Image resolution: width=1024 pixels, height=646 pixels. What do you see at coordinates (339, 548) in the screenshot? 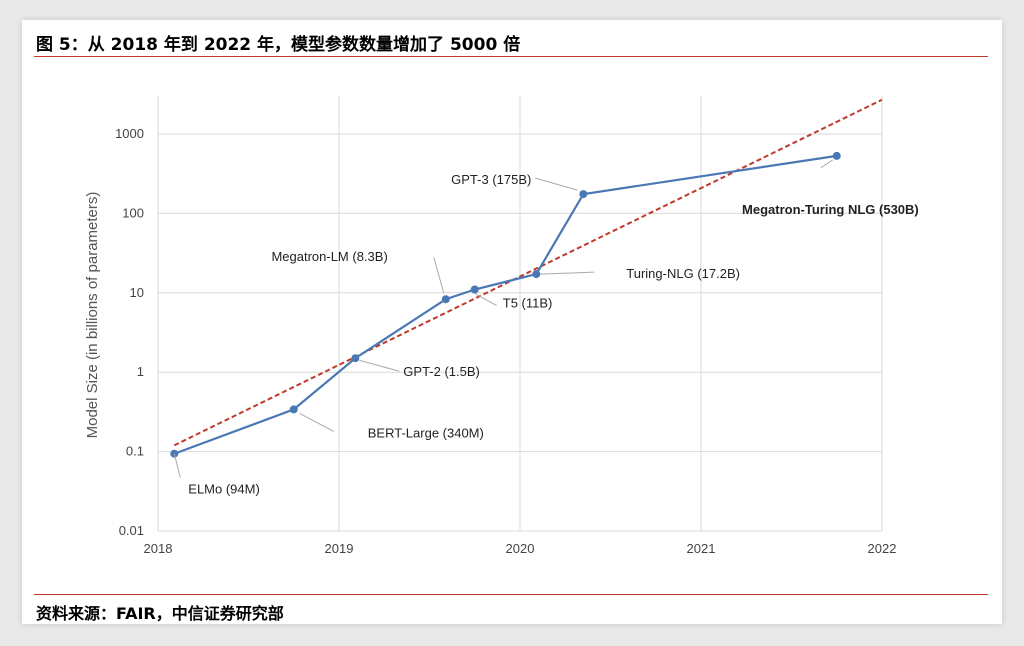
I see `x-tick-label: 2019` at bounding box center [339, 548].